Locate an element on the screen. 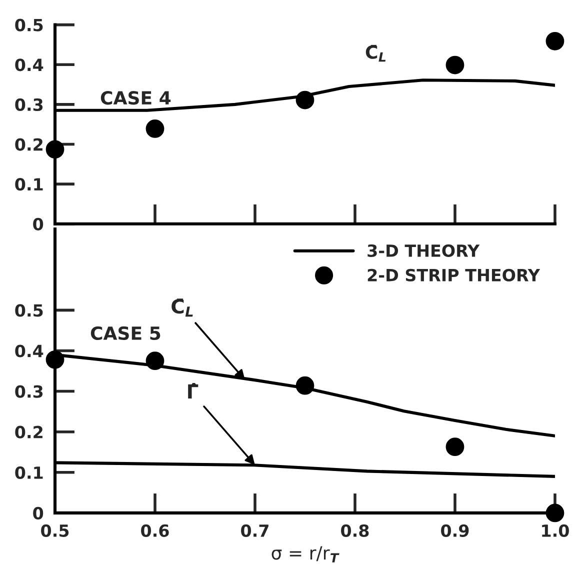 Image resolution: width=576 pixels, height=577 pixels. legend-label: 2-D STRIP THEORY is located at coordinates (454, 275).